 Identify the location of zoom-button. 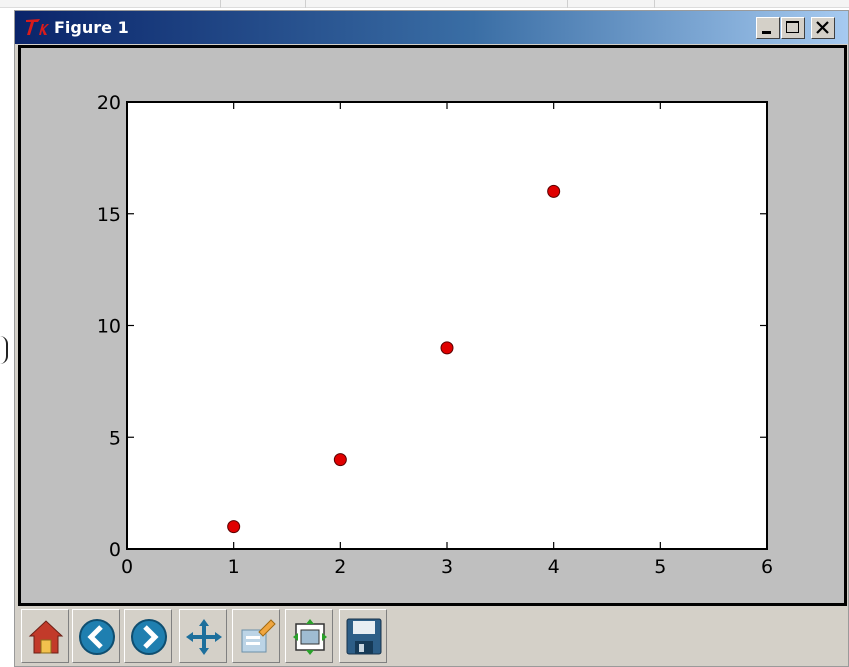
(256, 636).